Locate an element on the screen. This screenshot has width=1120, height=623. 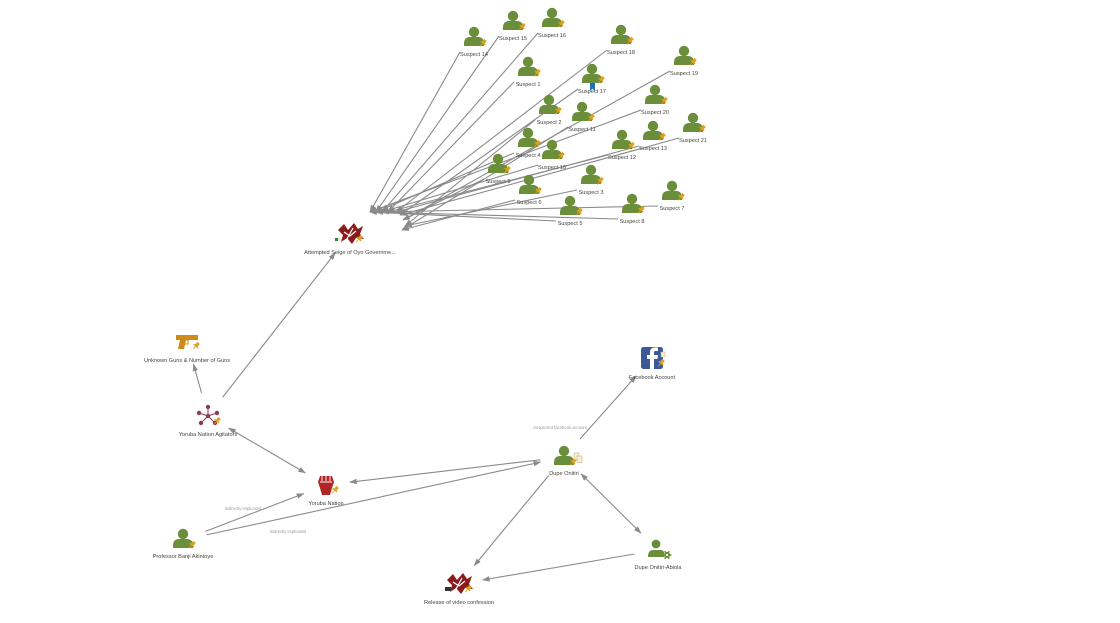
node-label: Suspect 15 is located at coordinates (513, 39).